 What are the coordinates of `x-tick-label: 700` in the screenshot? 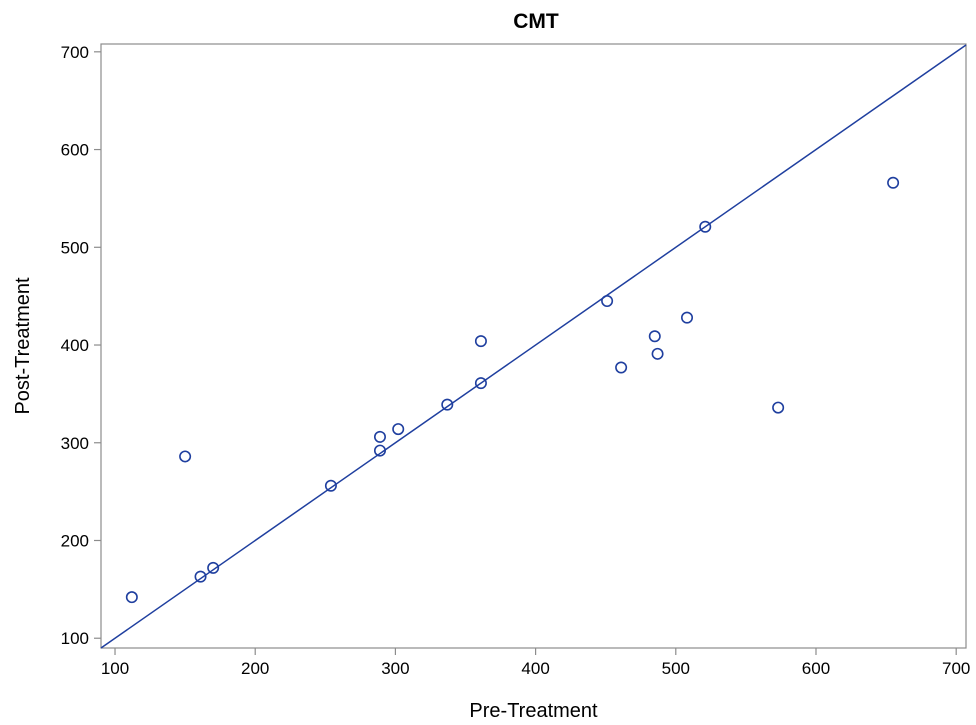 It's located at (956, 668).